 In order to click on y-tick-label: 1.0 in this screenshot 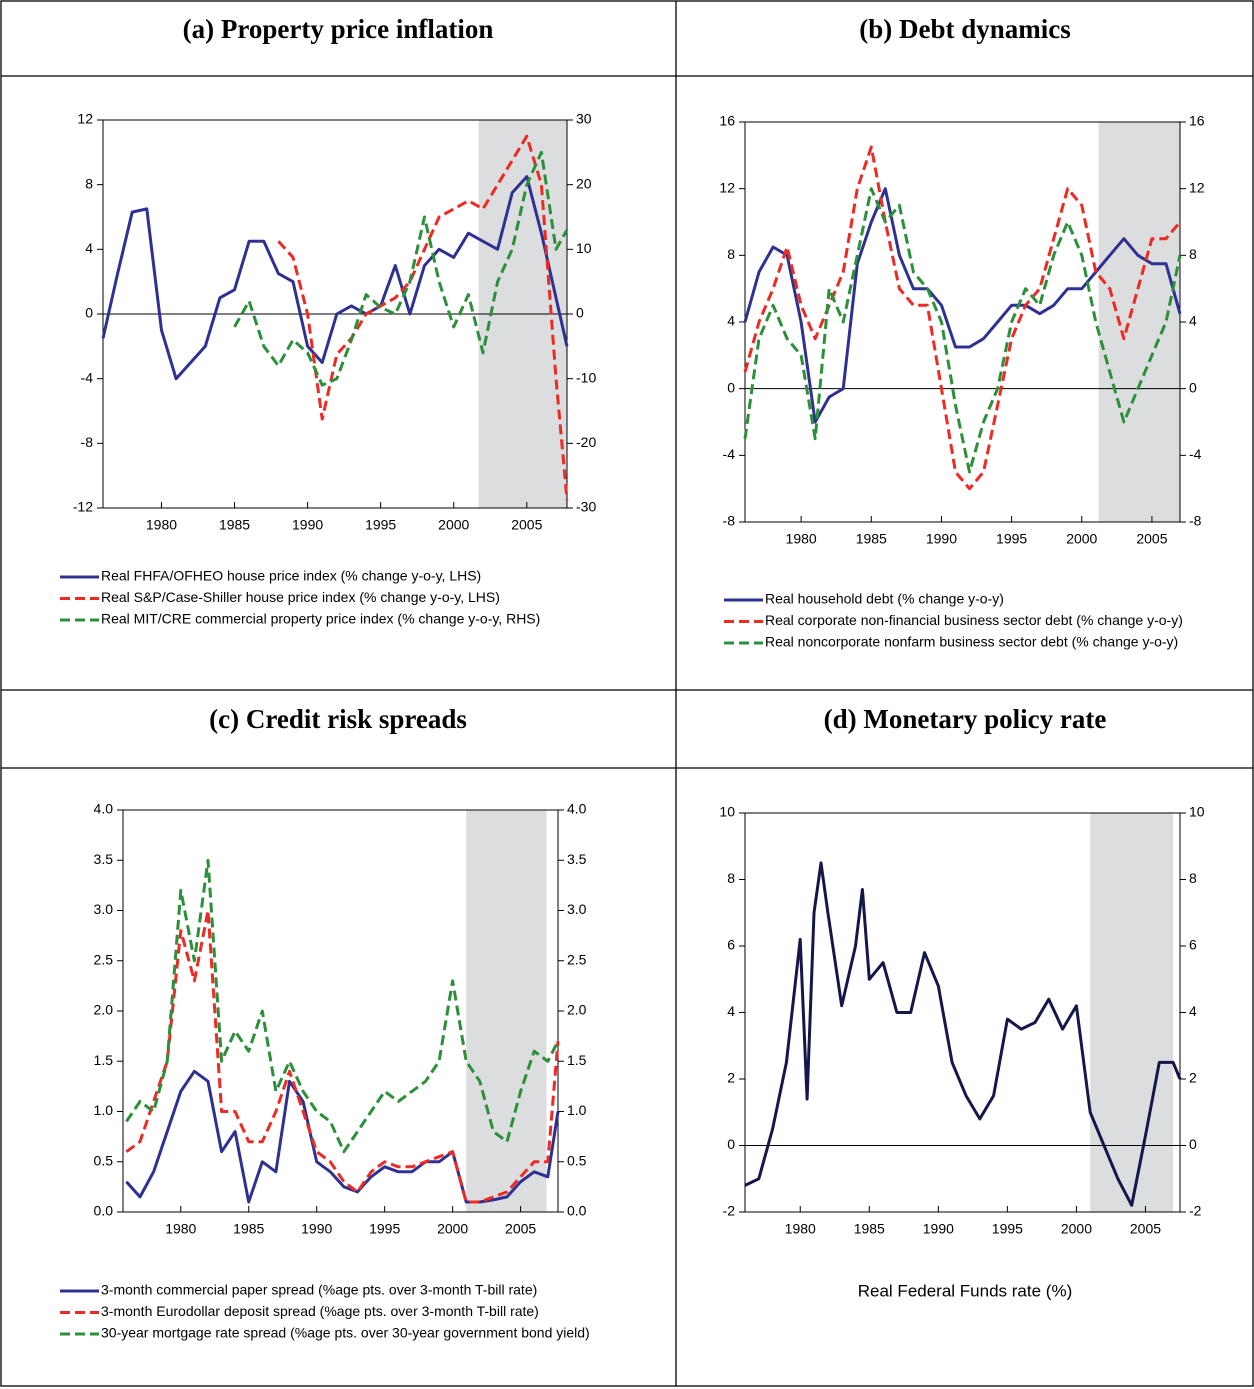, I will do `click(104, 1110)`.